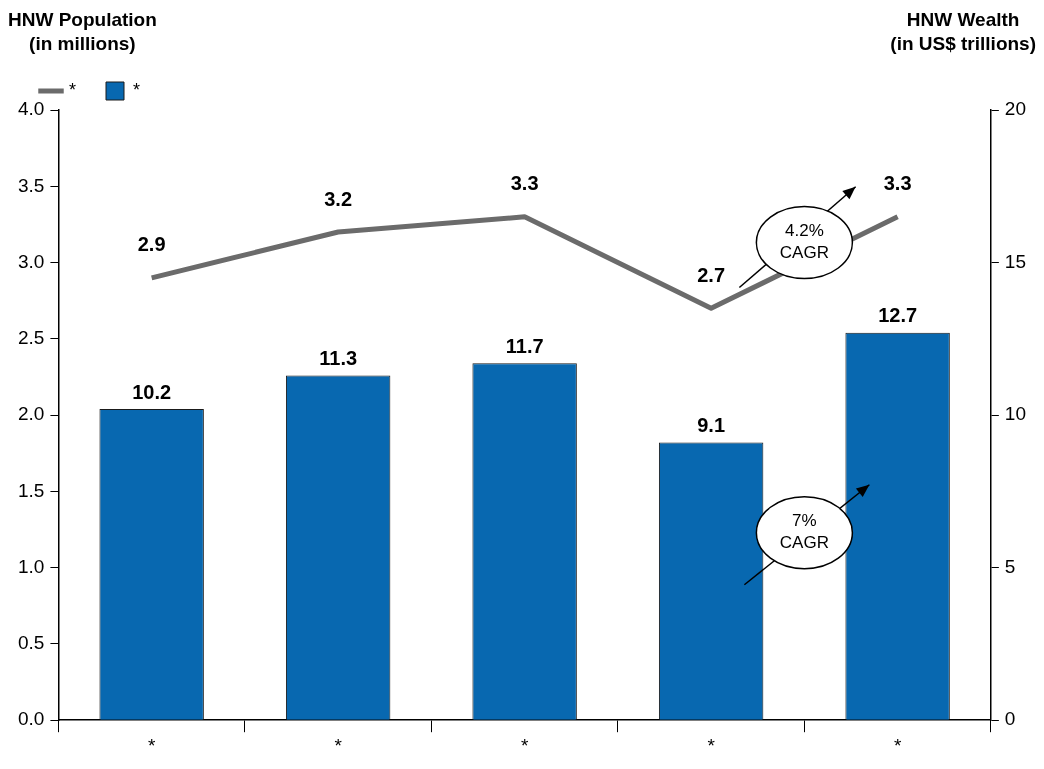  I want to click on y-tick-label: 1.5, so click(31, 490).